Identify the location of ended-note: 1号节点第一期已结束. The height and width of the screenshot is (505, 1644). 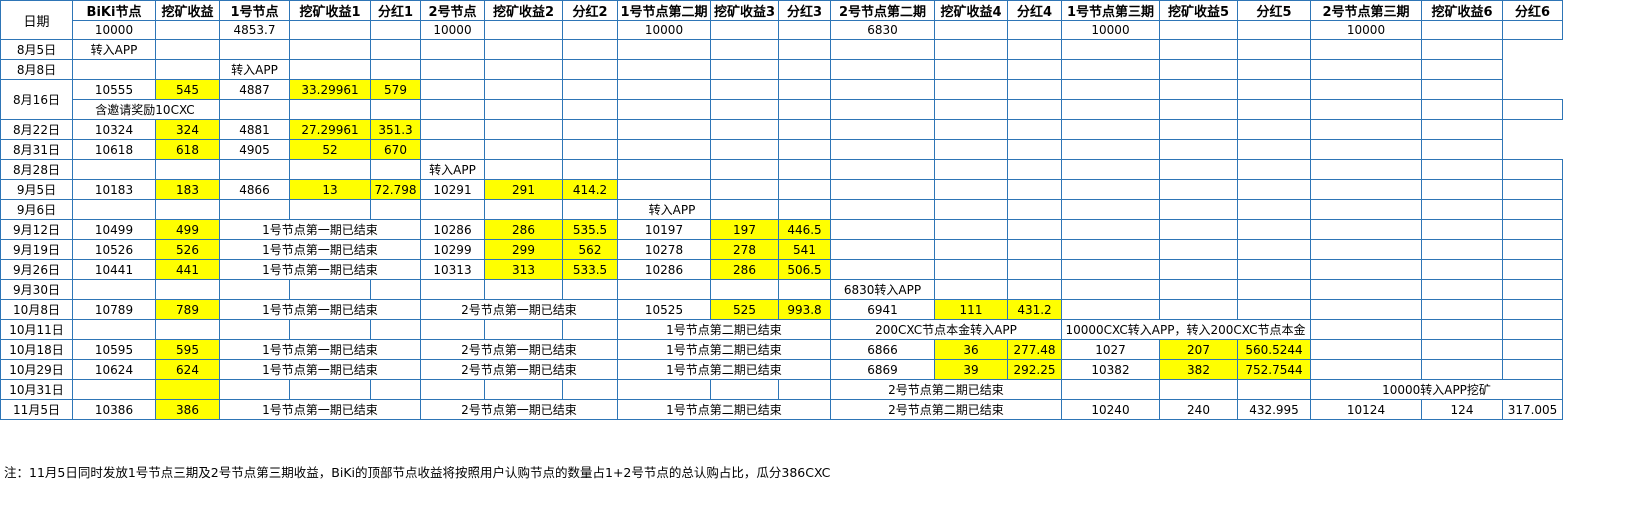
(320, 249).